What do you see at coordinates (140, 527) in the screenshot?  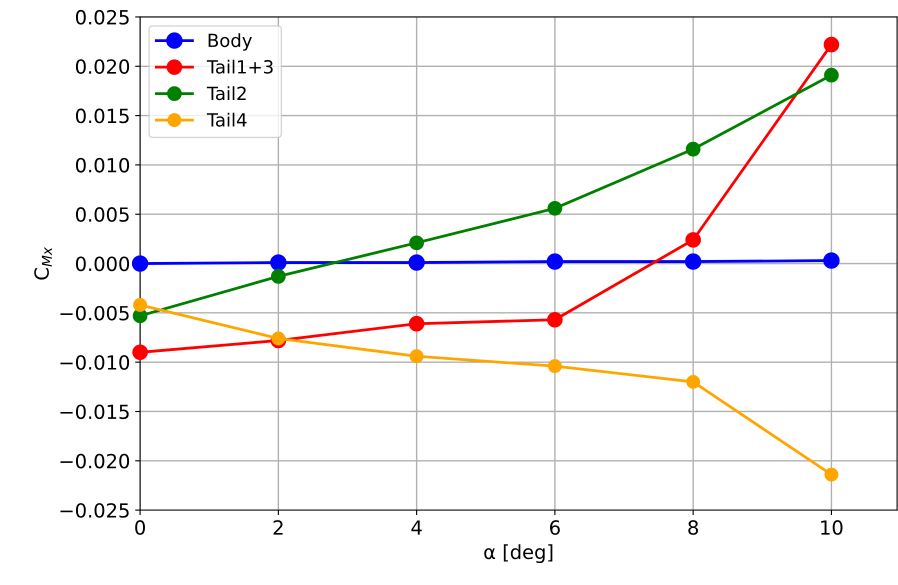 I see `x-tick-label: 0` at bounding box center [140, 527].